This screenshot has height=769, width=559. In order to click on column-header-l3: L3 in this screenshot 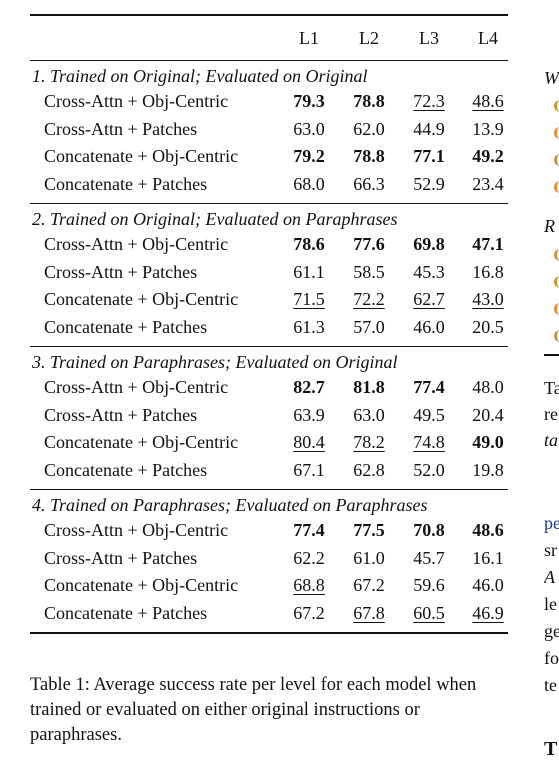, I will do `click(429, 38)`.